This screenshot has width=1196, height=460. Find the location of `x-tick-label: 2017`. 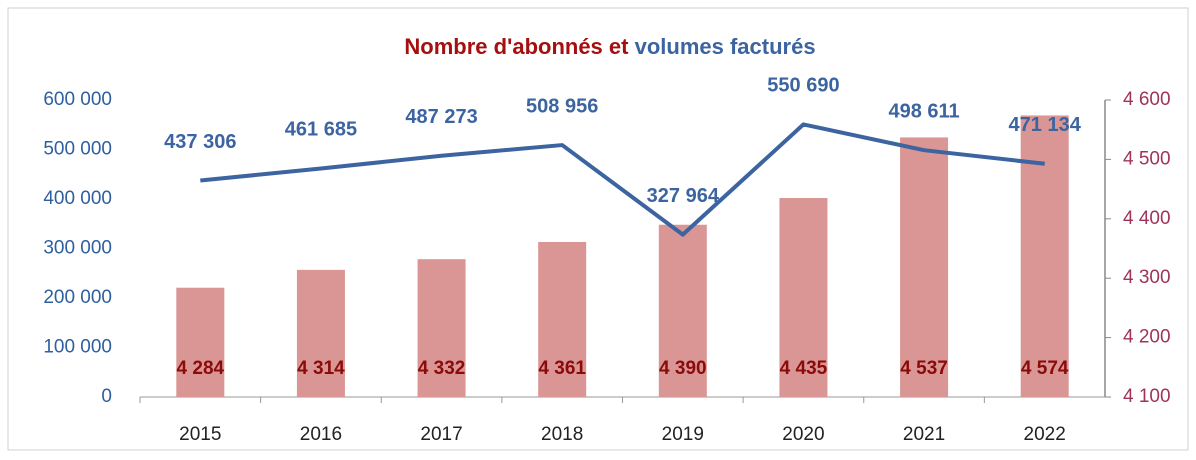

x-tick-label: 2017 is located at coordinates (441, 434).